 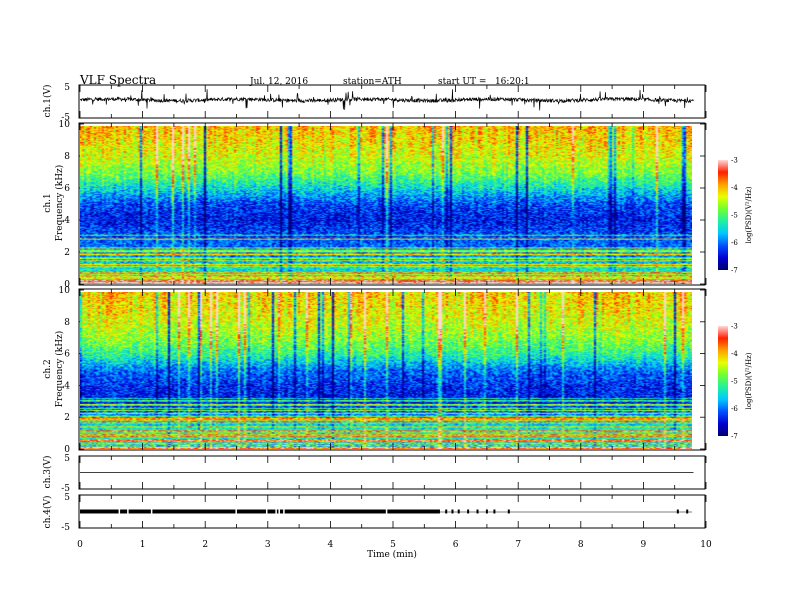 What do you see at coordinates (80, 545) in the screenshot?
I see `x-tick-label: 0` at bounding box center [80, 545].